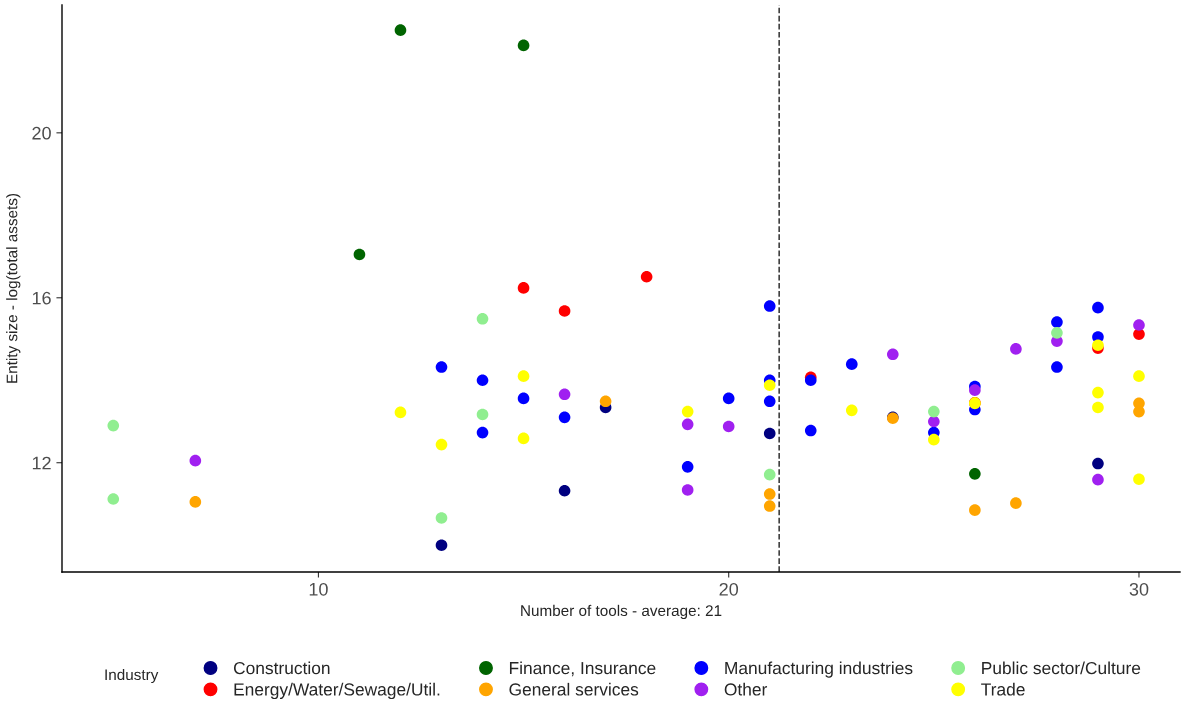 The image size is (1189, 702). What do you see at coordinates (582, 669) in the screenshot?
I see `legend-label: Finance, Insurance` at bounding box center [582, 669].